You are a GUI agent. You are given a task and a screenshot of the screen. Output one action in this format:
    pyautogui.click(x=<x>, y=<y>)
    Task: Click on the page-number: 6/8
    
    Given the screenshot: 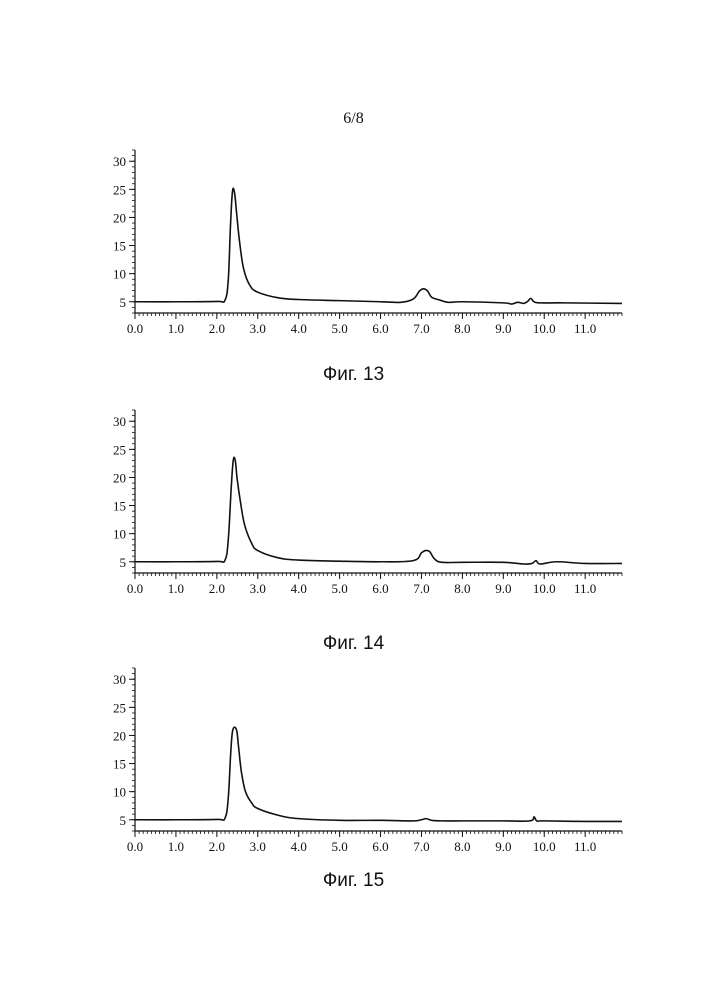 What is the action you would take?
    pyautogui.click(x=353, y=119)
    